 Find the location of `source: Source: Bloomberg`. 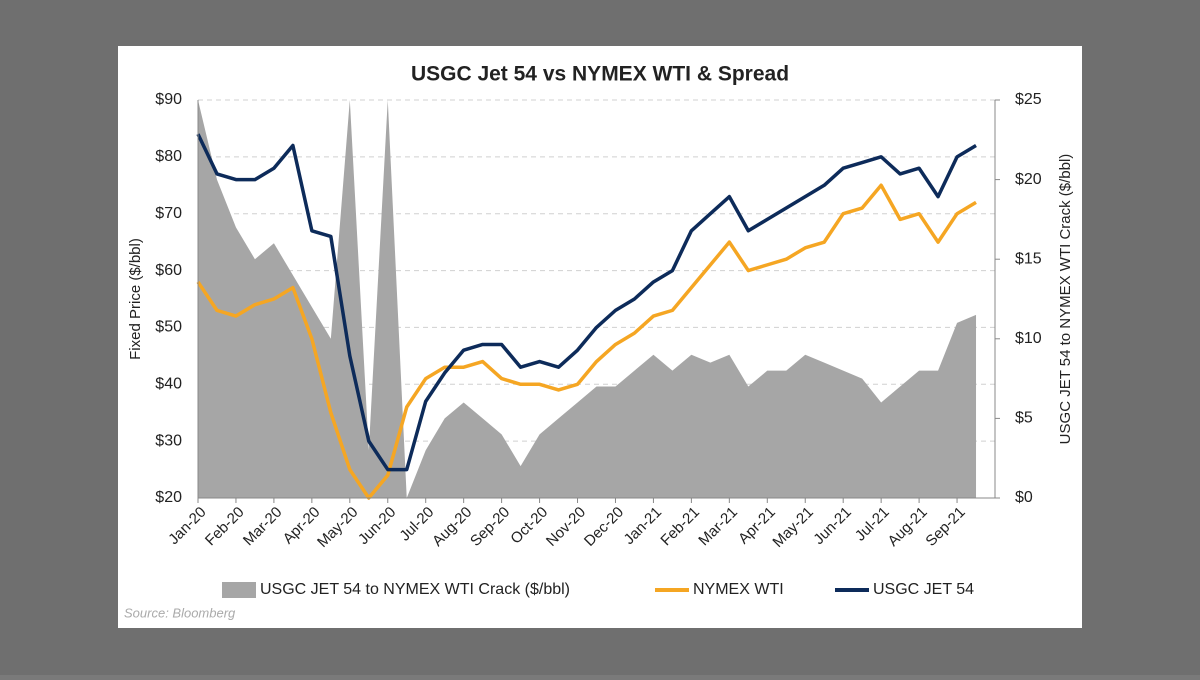

source: Source: Bloomberg is located at coordinates (180, 612).